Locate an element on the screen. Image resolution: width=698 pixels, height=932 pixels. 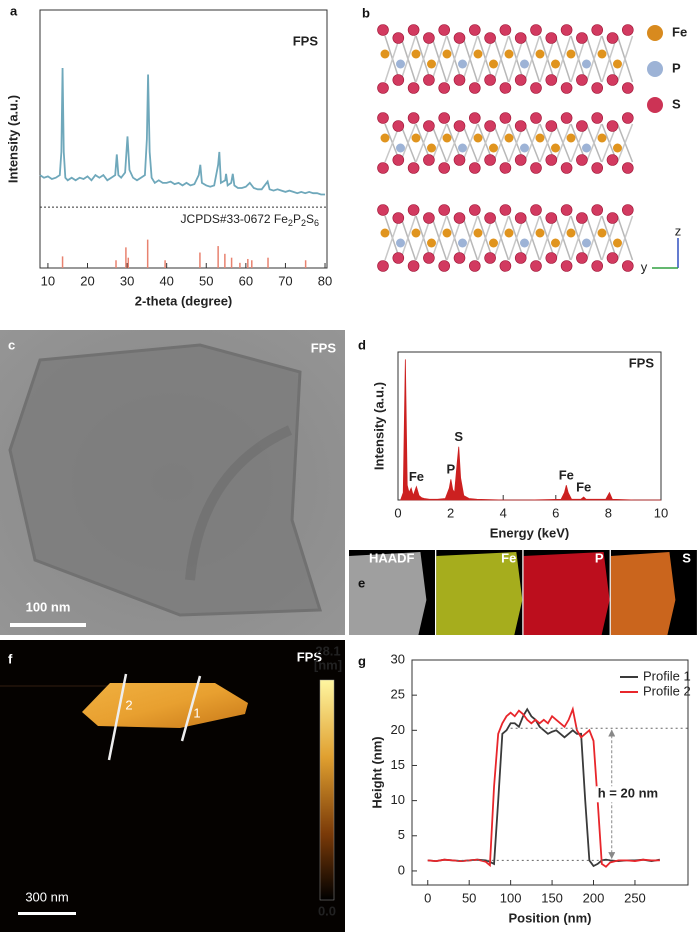
x-tick-label: 30 is located at coordinates (127, 280).